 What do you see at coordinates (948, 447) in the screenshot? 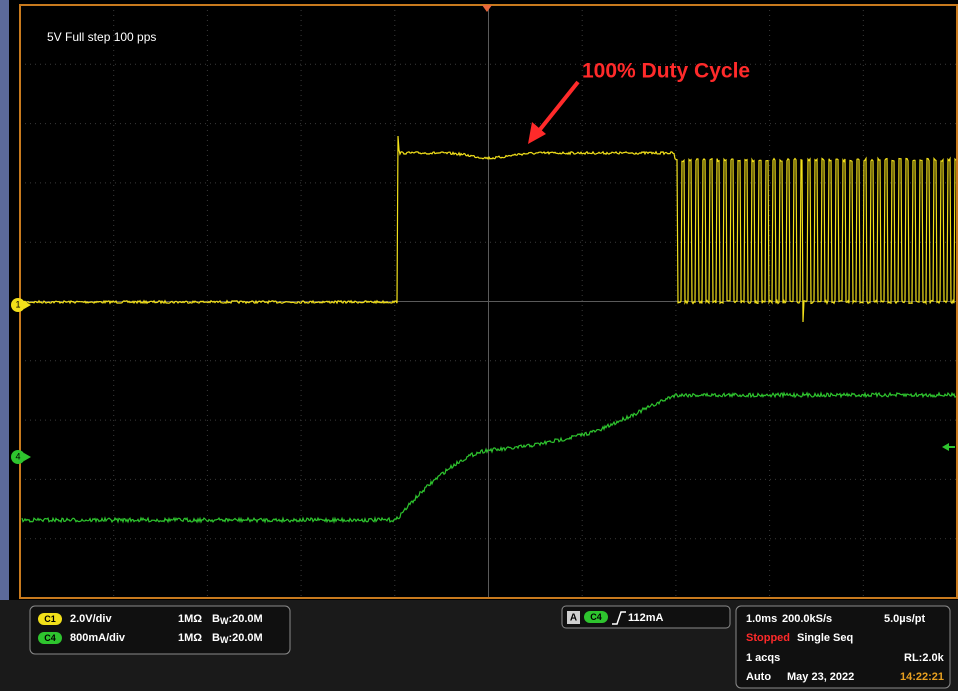
I see `ch4-offscreen-marker` at bounding box center [948, 447].